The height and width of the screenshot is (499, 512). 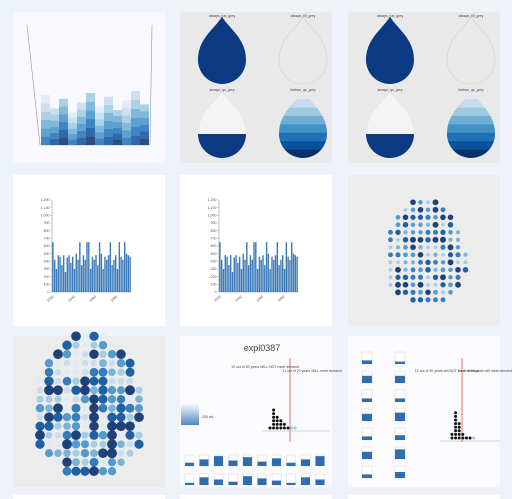 What do you see at coordinates (311, 371) in the screenshot?
I see `note: 11 out of 20 years WILL meet demand` at bounding box center [311, 371].